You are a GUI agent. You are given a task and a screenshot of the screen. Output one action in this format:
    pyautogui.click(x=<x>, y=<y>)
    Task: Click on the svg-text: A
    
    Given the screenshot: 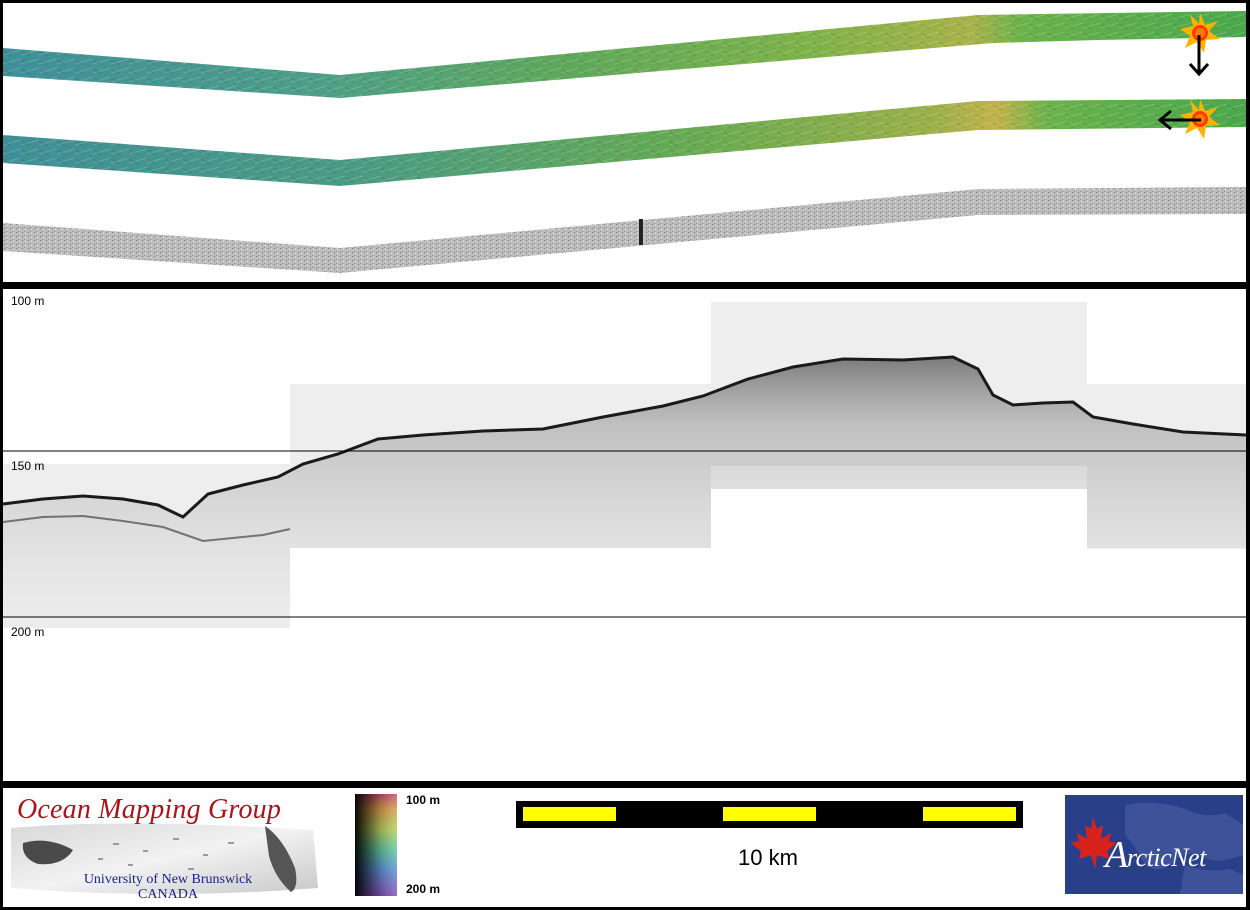 What is the action you would take?
    pyautogui.click(x=1115, y=855)
    